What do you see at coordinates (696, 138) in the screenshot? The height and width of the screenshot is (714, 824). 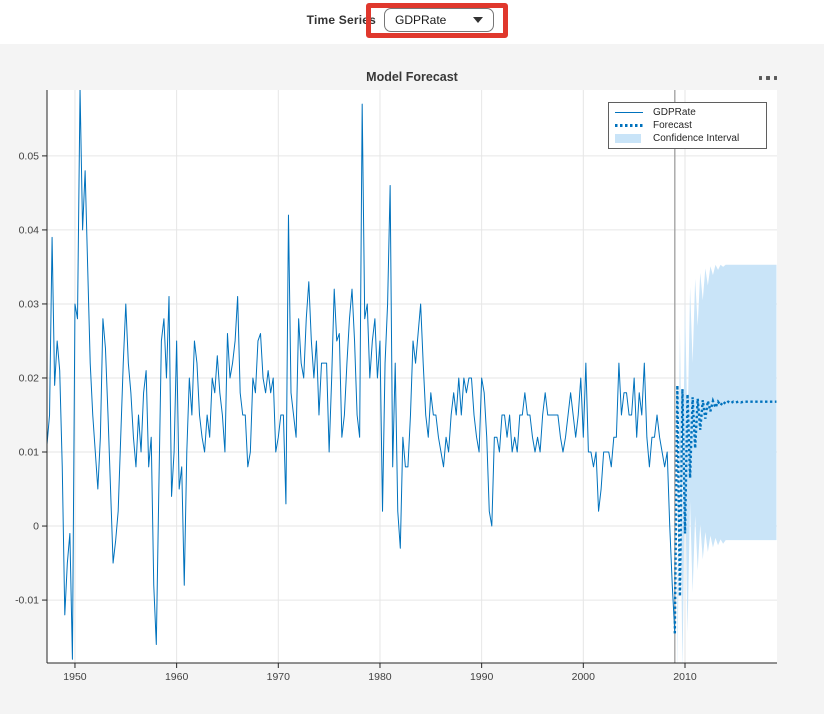 I see `legend-label: Confidence Interval` at bounding box center [696, 138].